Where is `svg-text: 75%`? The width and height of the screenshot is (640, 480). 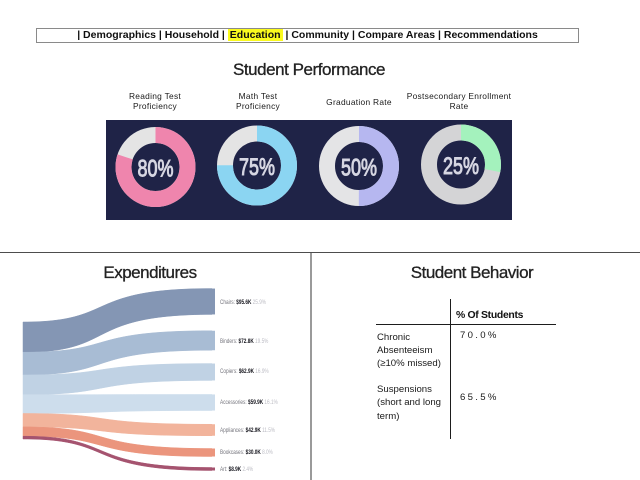
svg-text: 75% is located at coordinates (257, 167).